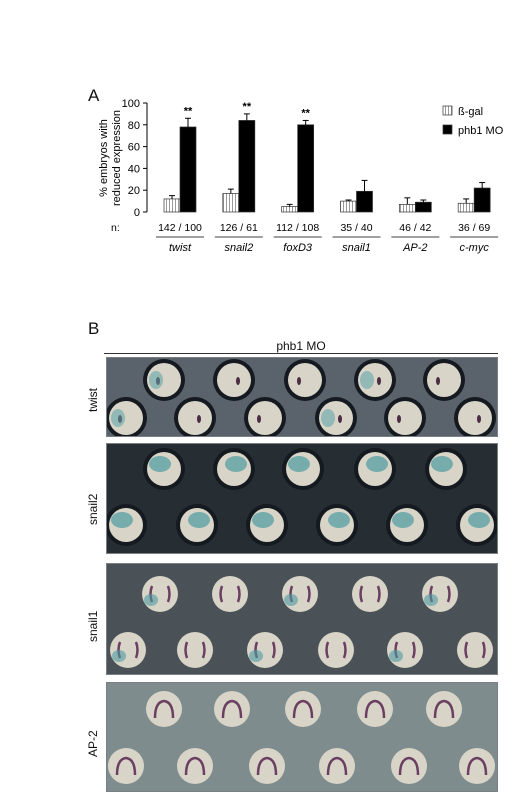 This screenshot has width=531, height=794. What do you see at coordinates (348, 206) in the screenshot?
I see `bar-bgal-snail1` at bounding box center [348, 206].